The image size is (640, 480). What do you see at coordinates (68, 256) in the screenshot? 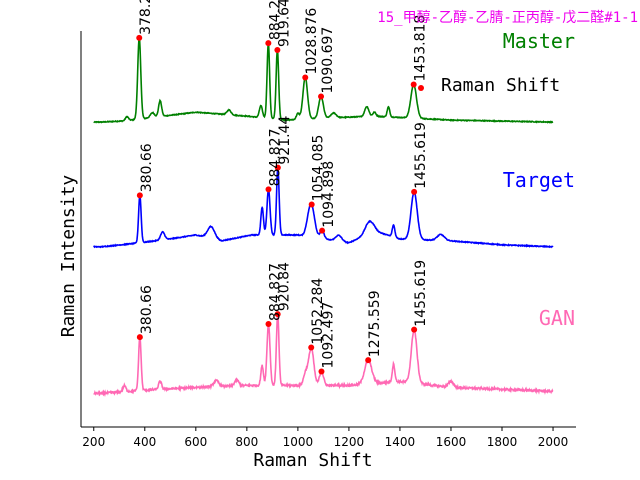
I see `y-axis-title: Raman Intensity` at bounding box center [68, 256].